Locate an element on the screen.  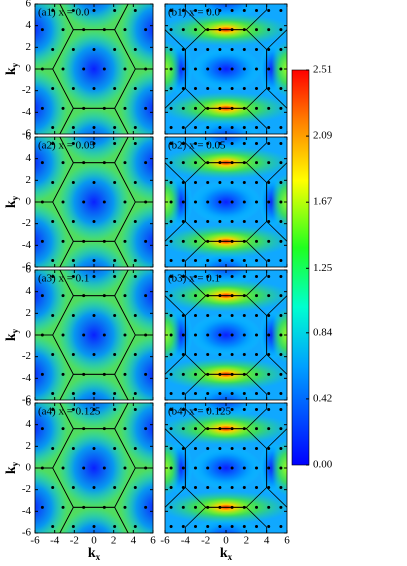
colorbar-tick-label: 1.67 is located at coordinates (323, 202).